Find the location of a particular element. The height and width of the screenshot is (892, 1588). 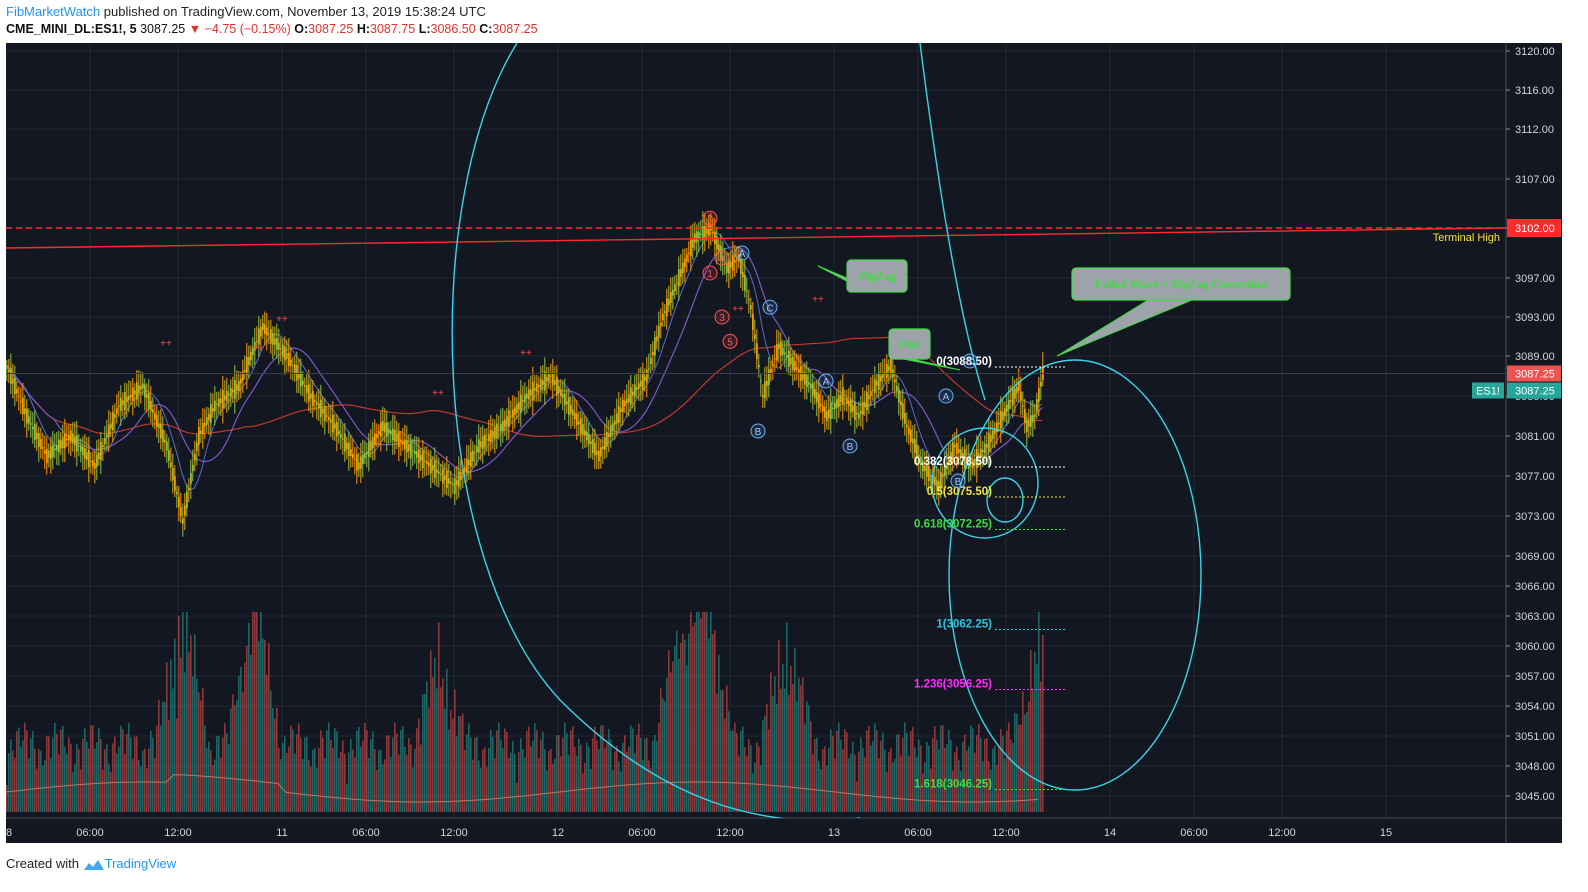

tradingview-brand: TradingView is located at coordinates (140, 863).